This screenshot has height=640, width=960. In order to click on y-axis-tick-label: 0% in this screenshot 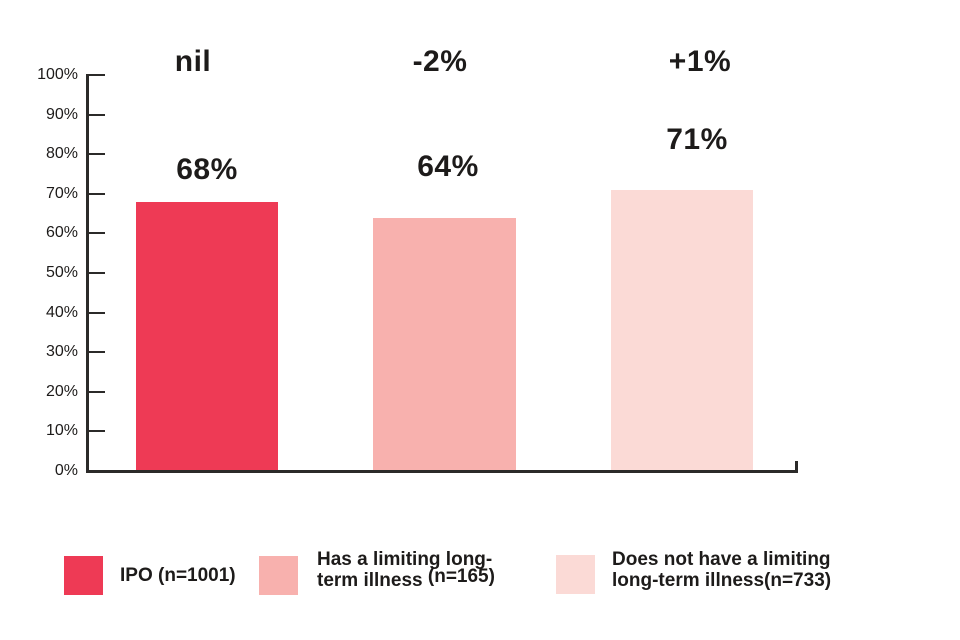, I will do `click(66, 470)`.